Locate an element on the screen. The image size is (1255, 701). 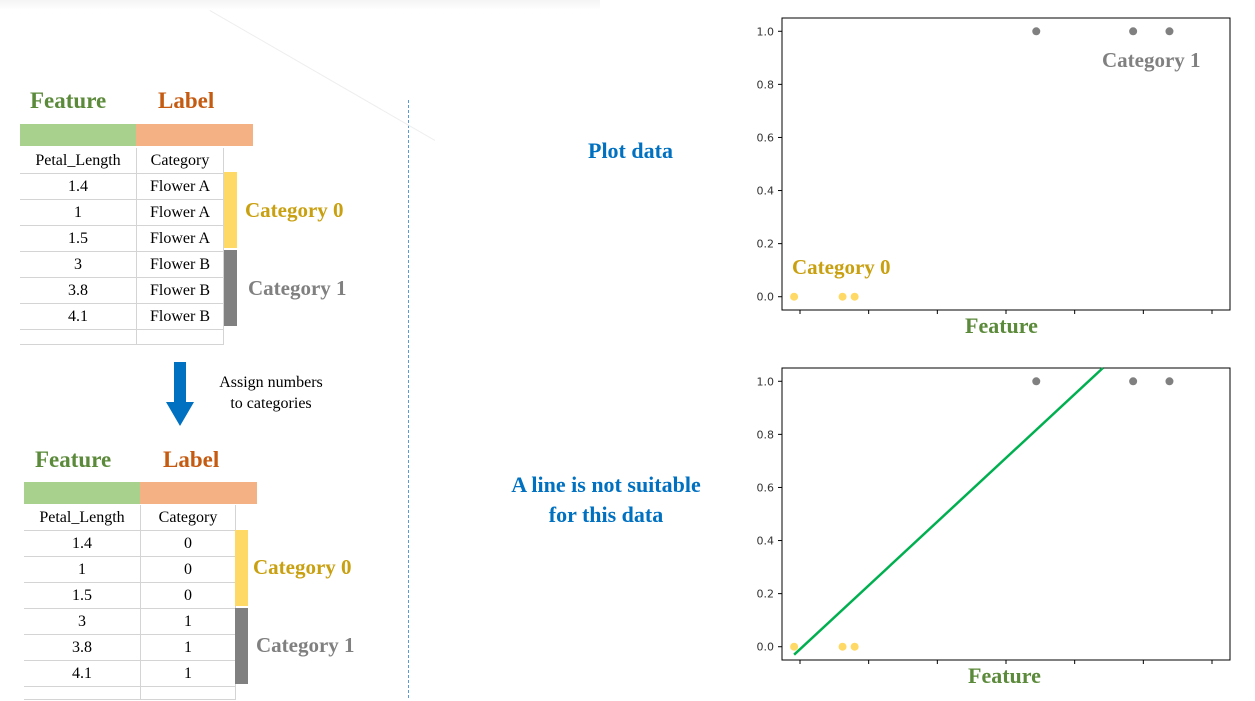
table-row: 3.8 Flower B is located at coordinates (129, 290).